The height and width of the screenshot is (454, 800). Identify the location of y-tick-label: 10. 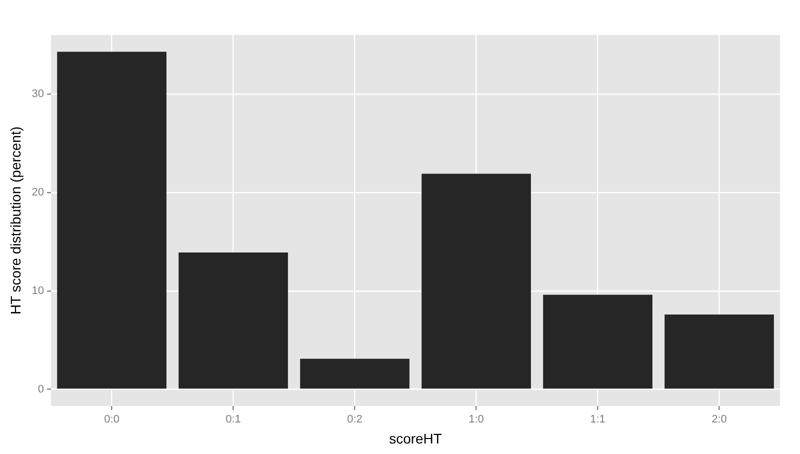
(38, 290).